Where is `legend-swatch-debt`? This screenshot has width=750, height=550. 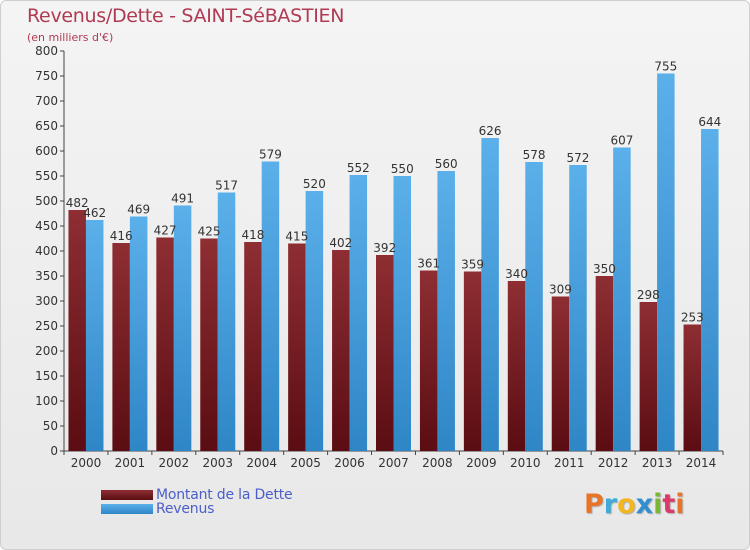 legend-swatch-debt is located at coordinates (127, 495).